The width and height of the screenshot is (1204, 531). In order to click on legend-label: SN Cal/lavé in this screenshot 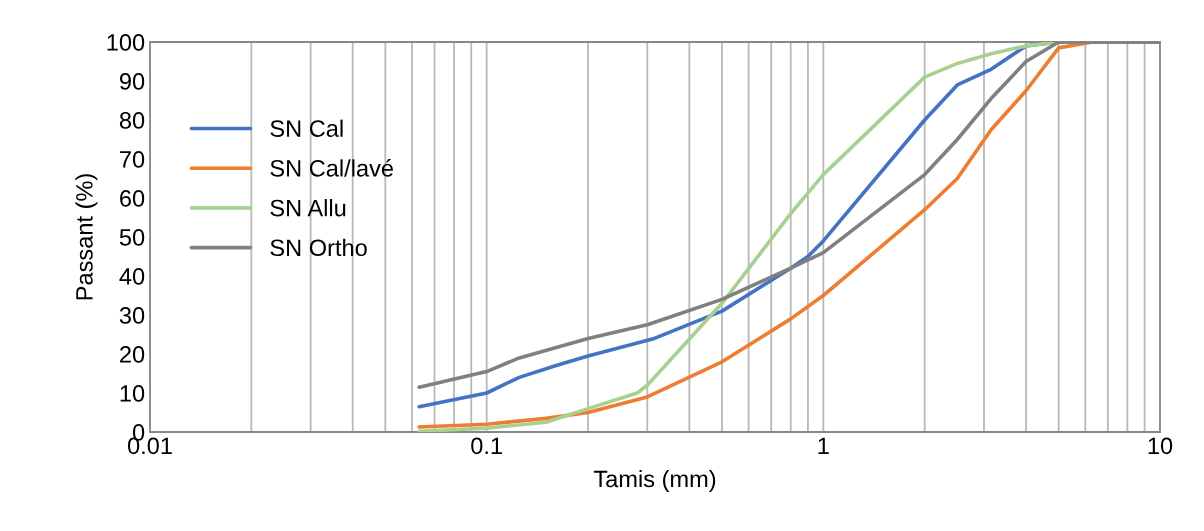, I will do `click(331, 168)`.